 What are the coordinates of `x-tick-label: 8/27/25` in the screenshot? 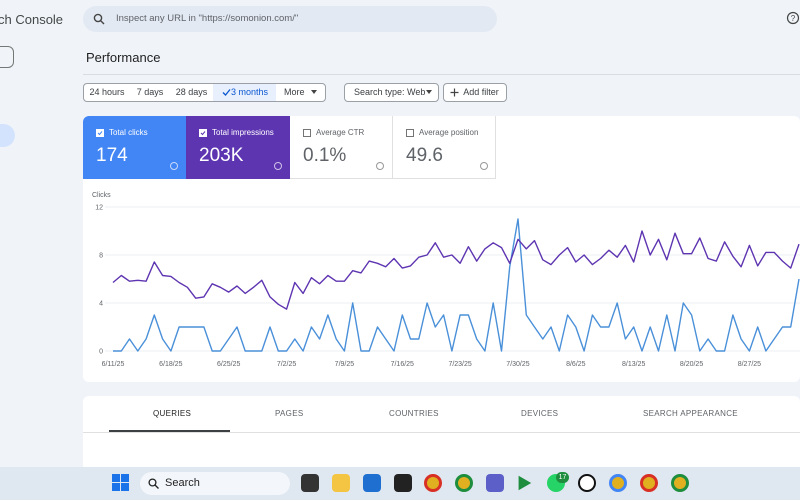 It's located at (749, 364).